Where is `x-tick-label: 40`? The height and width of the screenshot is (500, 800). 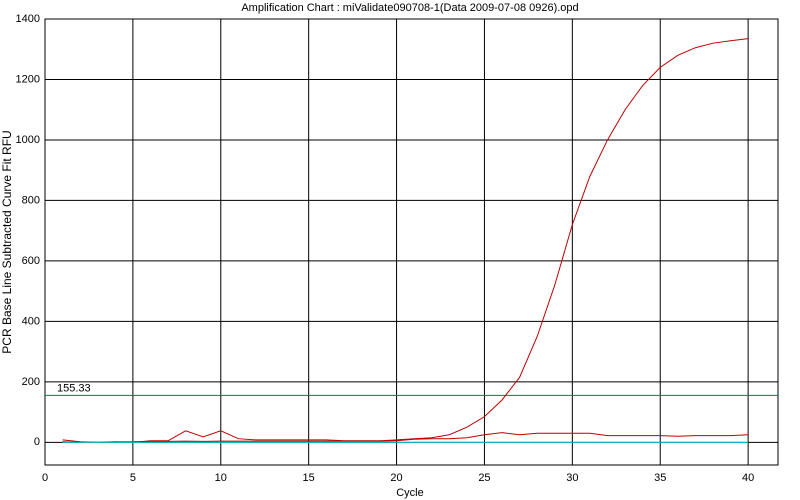 x-tick-label: 40 is located at coordinates (748, 478).